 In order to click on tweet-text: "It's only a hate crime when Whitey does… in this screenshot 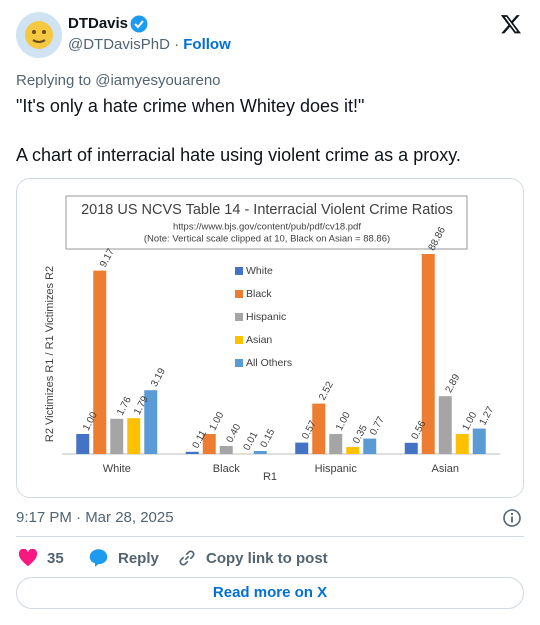, I will do `click(190, 106)`.